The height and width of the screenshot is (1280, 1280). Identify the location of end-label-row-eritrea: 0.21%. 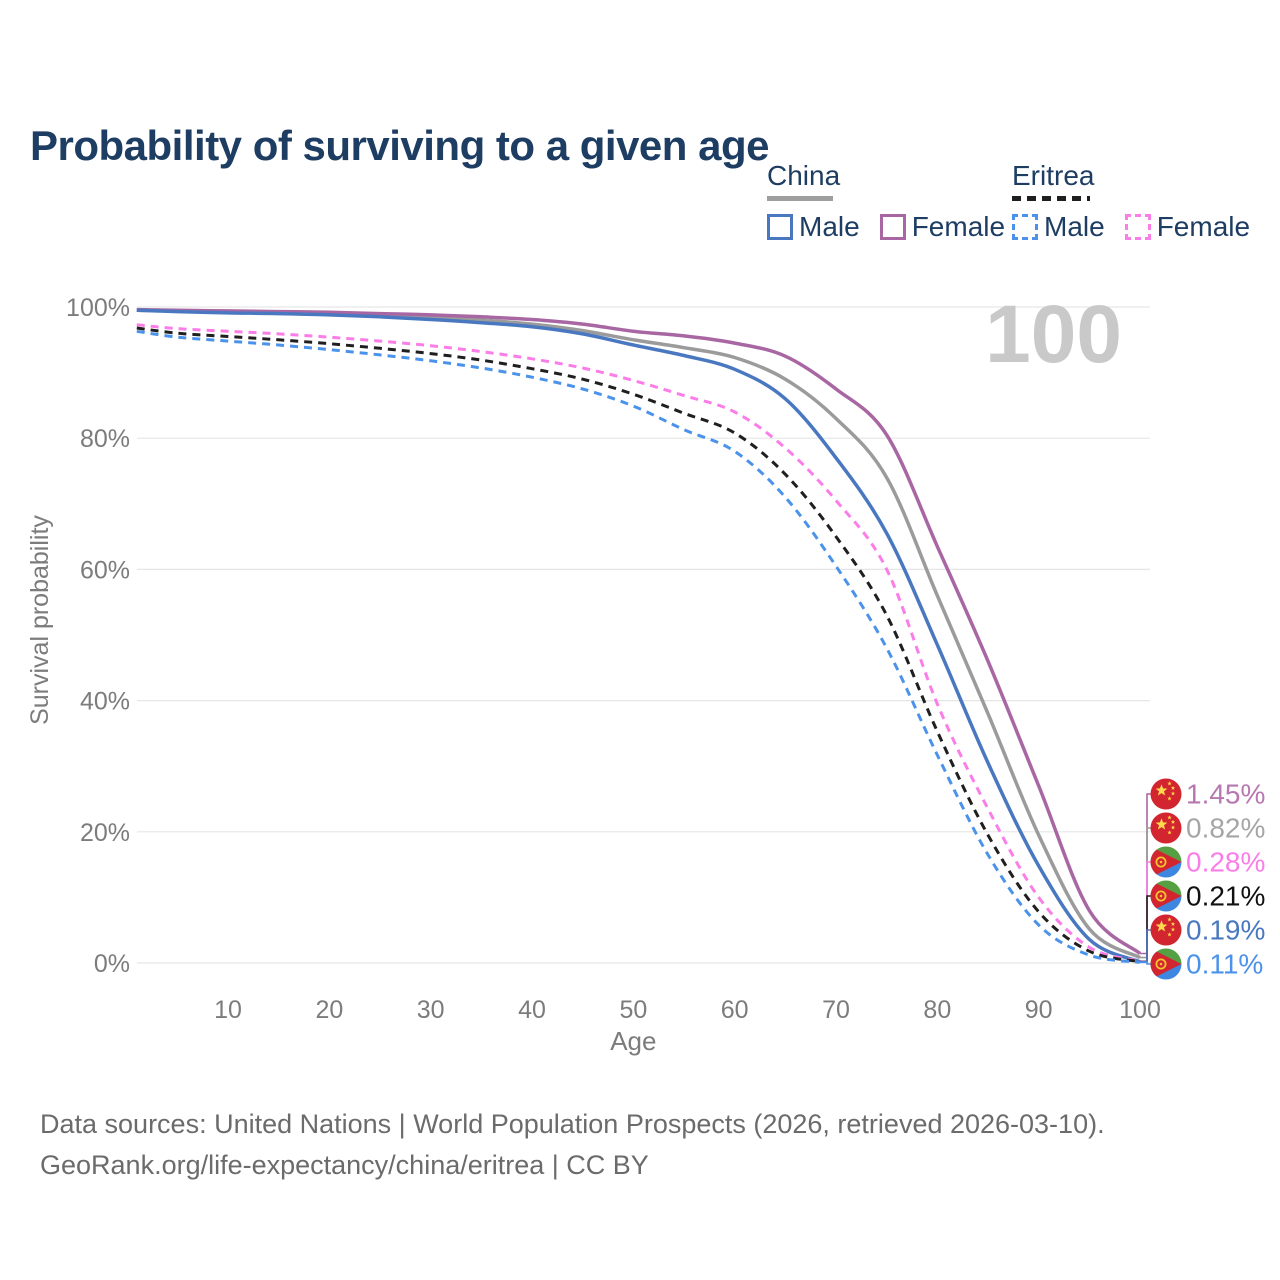
(1202, 921).